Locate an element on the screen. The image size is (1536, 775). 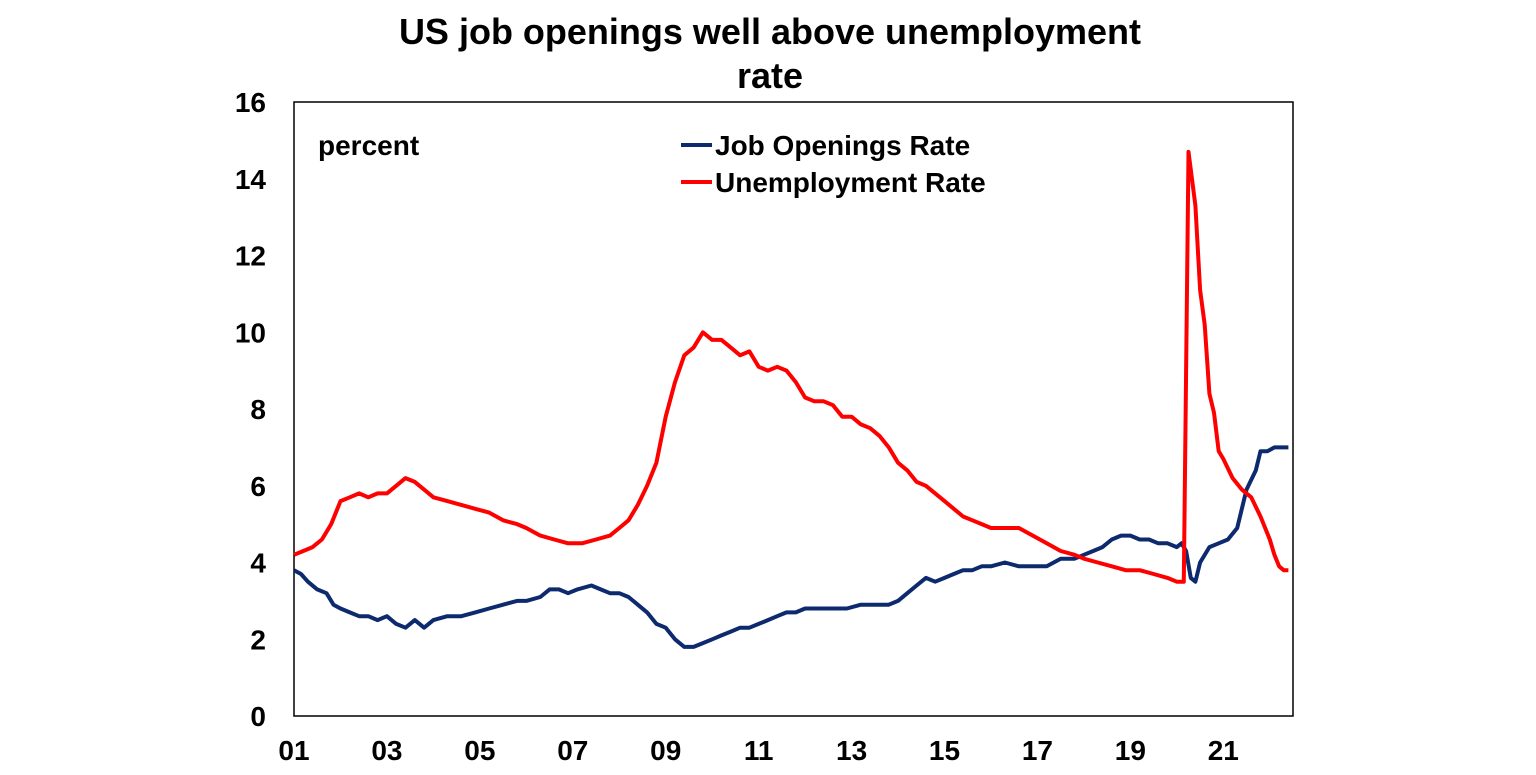
y-tick-label: 0 is located at coordinates (258, 716).